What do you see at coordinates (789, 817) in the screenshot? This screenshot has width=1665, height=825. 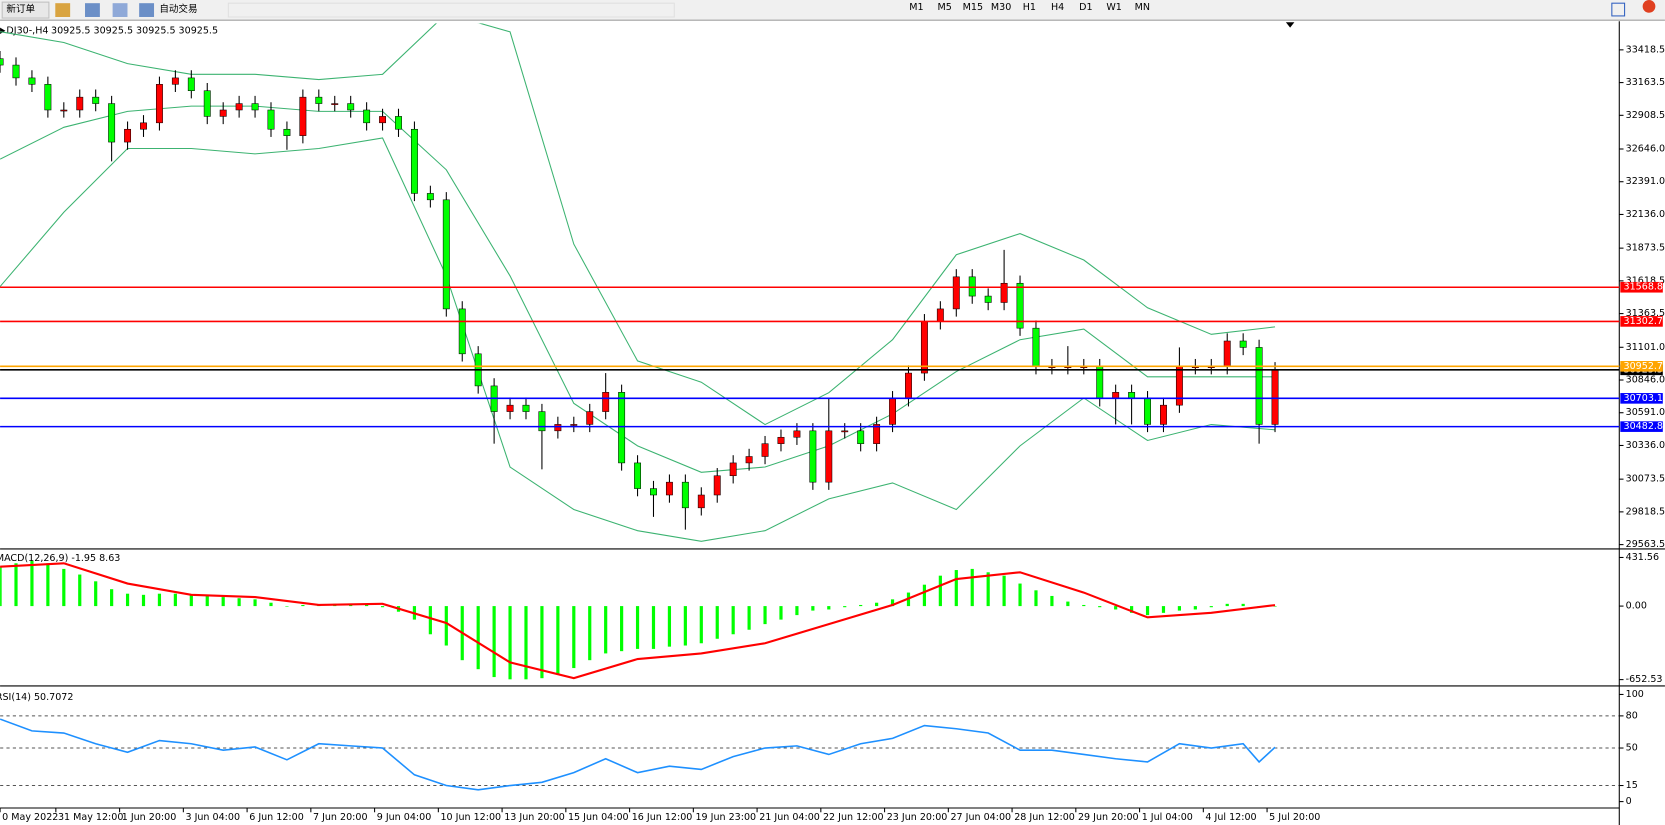 I see `x-tick-label: 21 Jun 04:00` at bounding box center [789, 817].